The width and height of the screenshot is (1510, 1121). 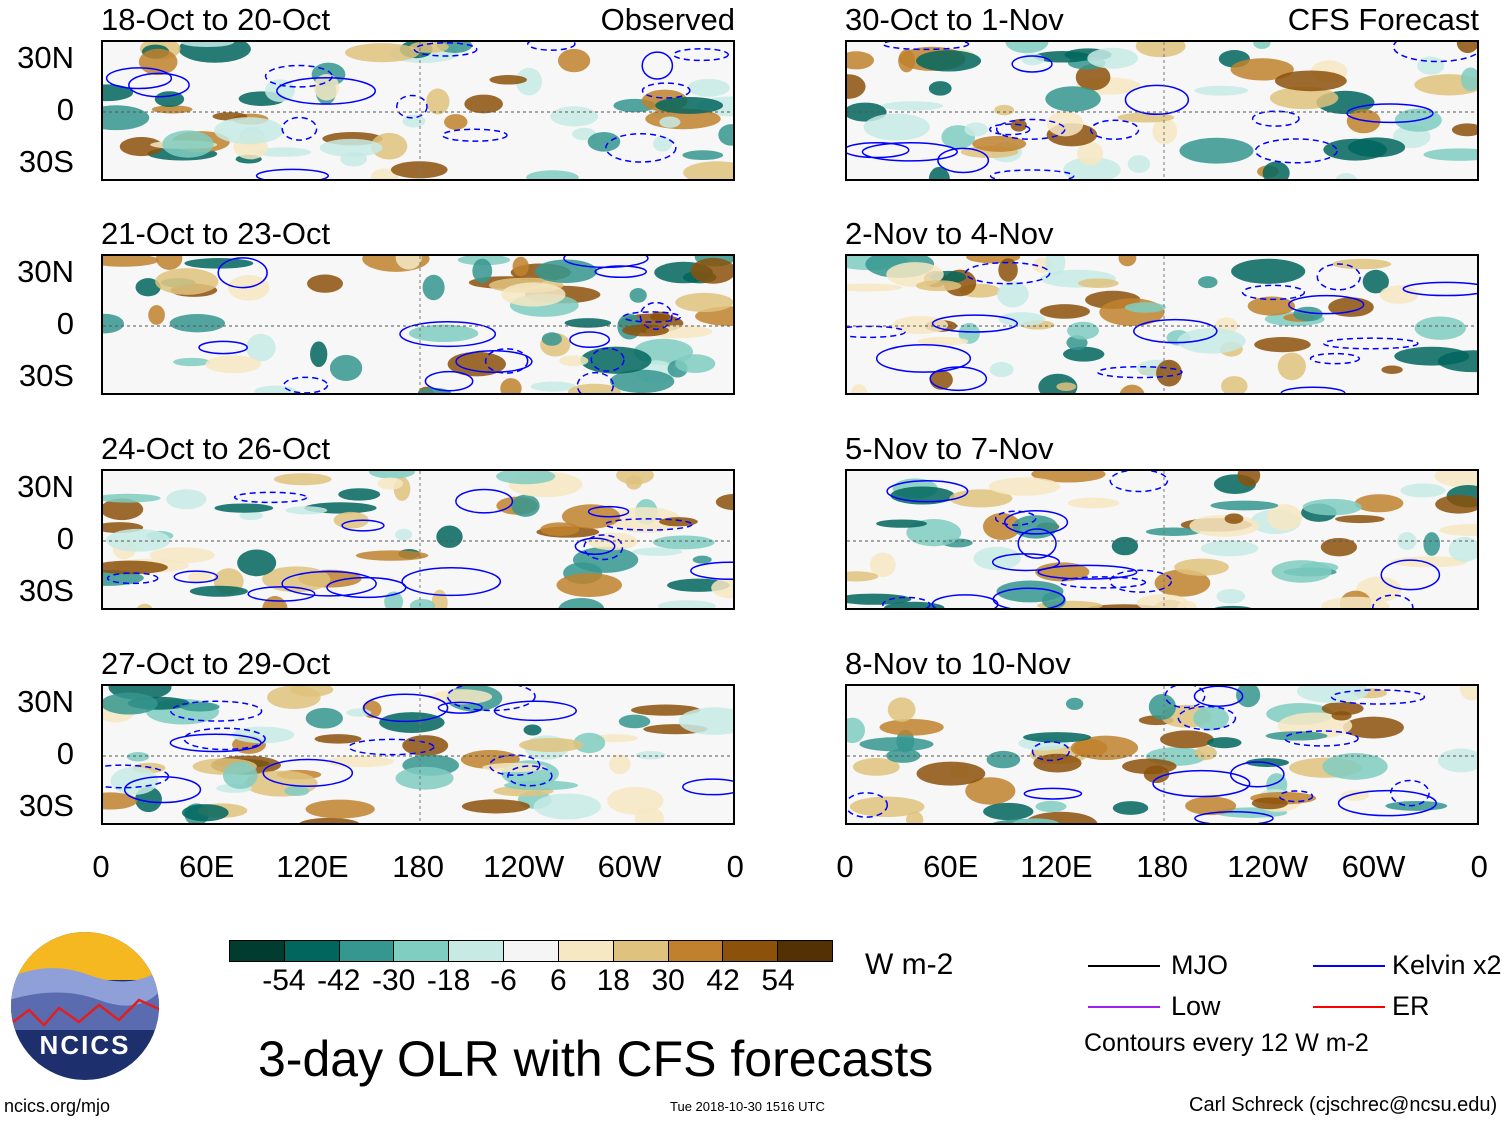 I want to click on lon-label: 0, so click(x=735, y=866).